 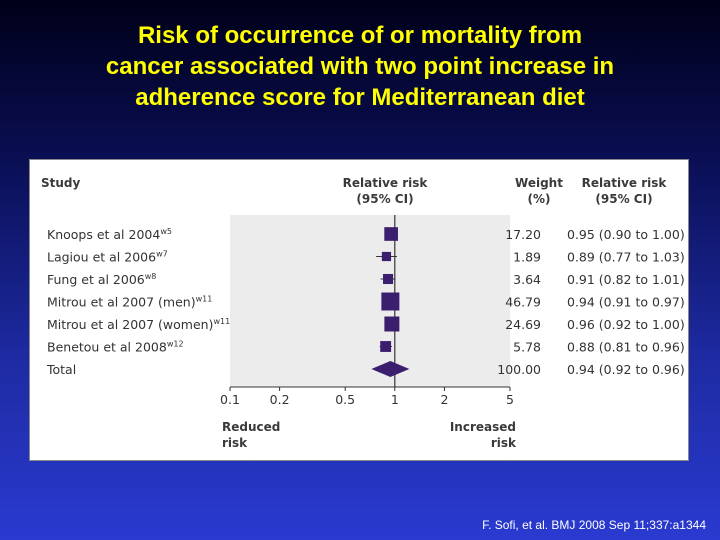 I want to click on header-rr-col-line2: (95% CI), so click(x=623, y=199).